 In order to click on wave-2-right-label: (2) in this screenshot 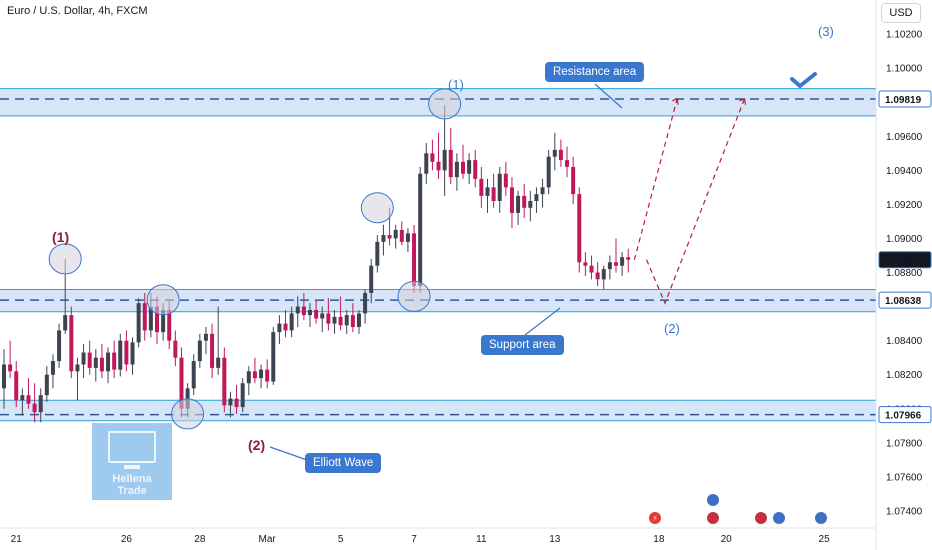, I will do `click(672, 328)`.